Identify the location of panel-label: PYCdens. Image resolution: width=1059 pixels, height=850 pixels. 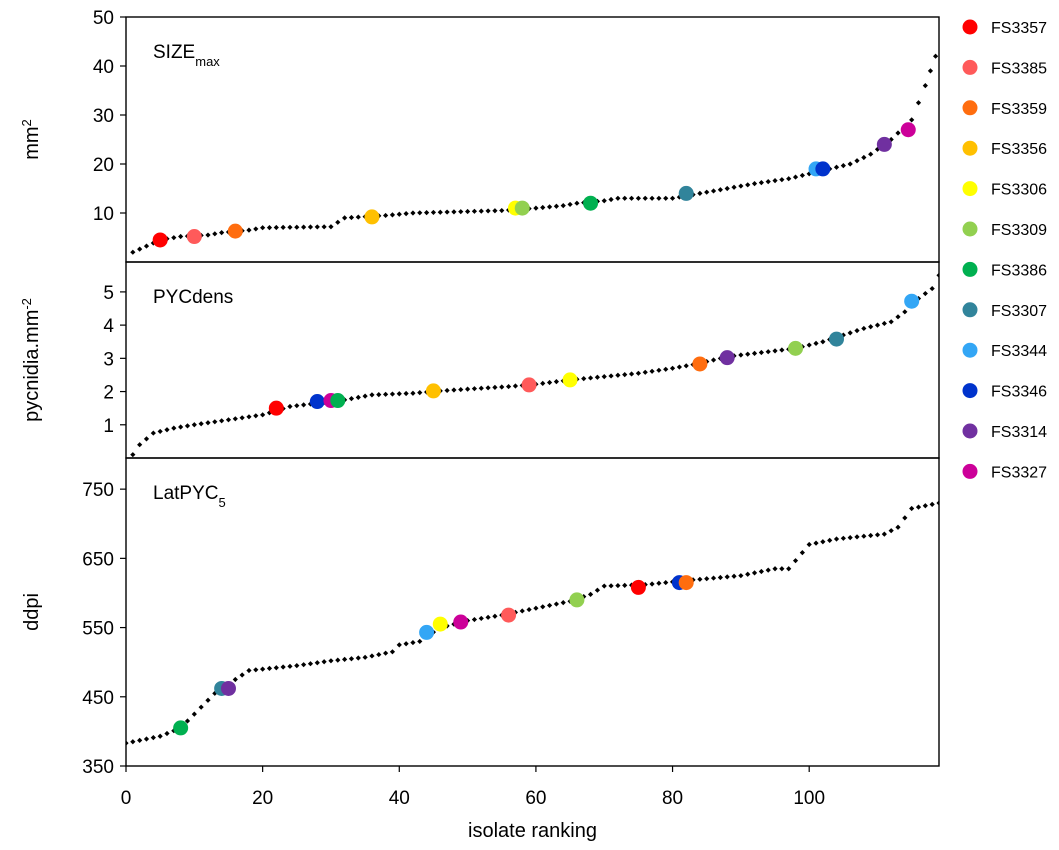
(193, 297).